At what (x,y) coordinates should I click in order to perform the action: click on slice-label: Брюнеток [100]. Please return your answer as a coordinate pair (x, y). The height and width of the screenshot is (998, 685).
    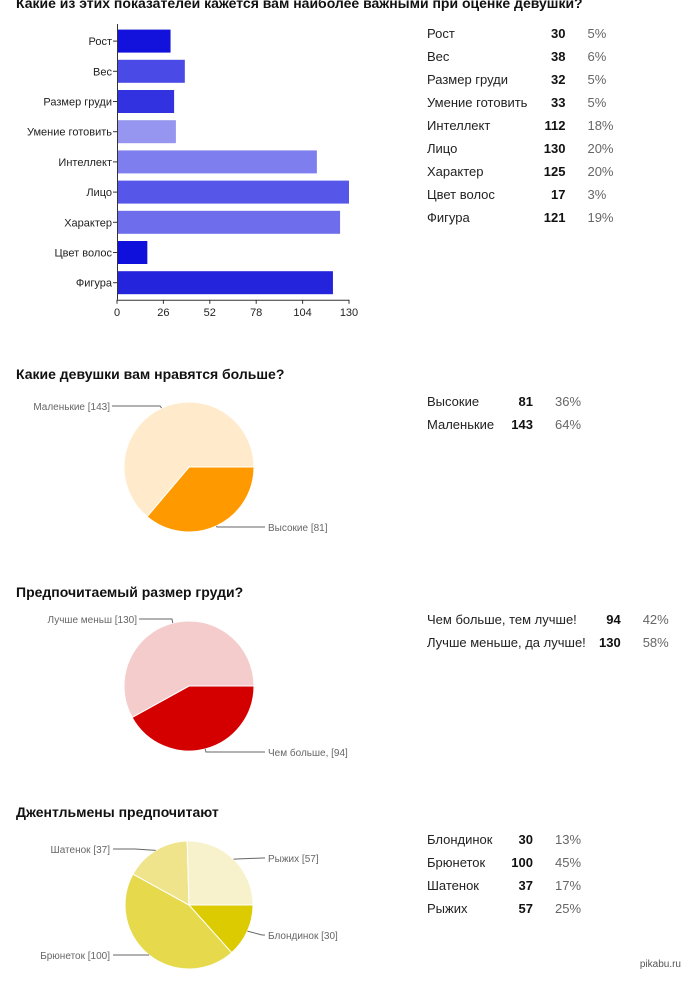
    Looking at the image, I should click on (75, 956).